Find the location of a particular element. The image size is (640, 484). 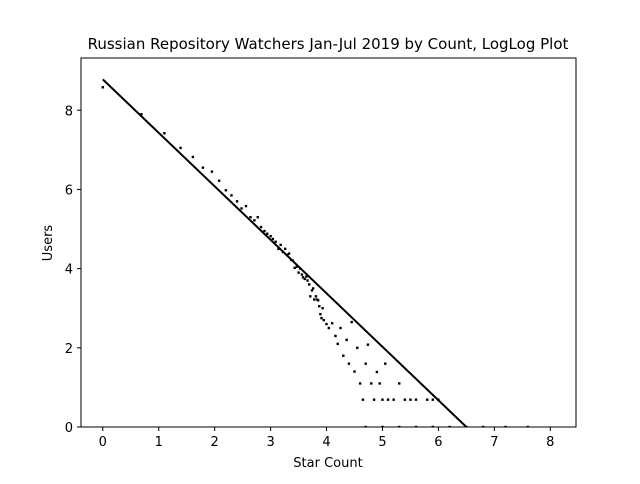

x-tick-label: 2 is located at coordinates (215, 442).